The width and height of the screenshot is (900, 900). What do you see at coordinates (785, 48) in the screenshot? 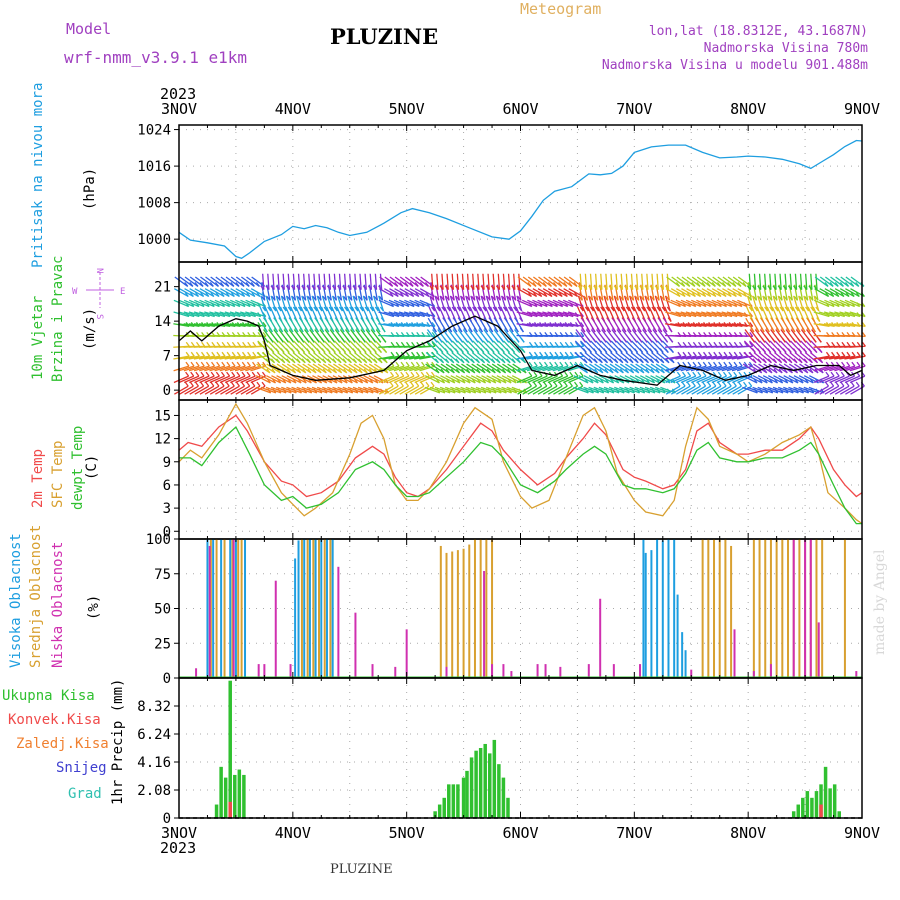
I see `elevation-info: Nadmorska Visina 780m` at bounding box center [785, 48].